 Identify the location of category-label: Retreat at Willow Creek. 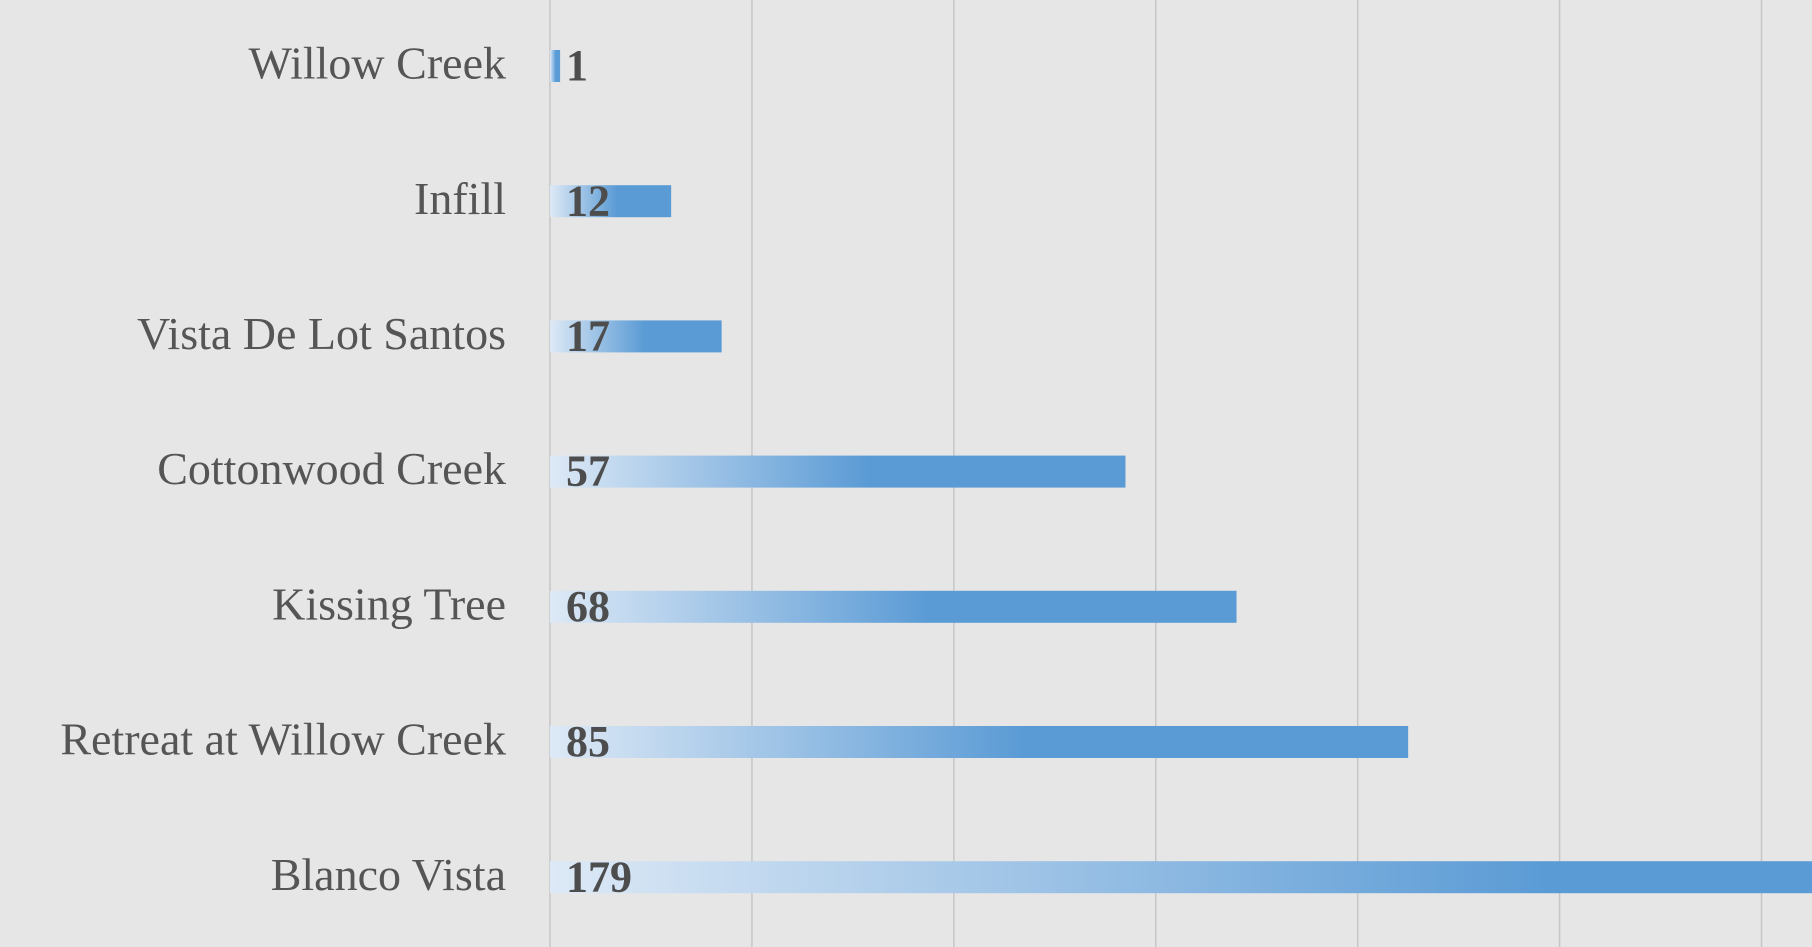
(283, 739).